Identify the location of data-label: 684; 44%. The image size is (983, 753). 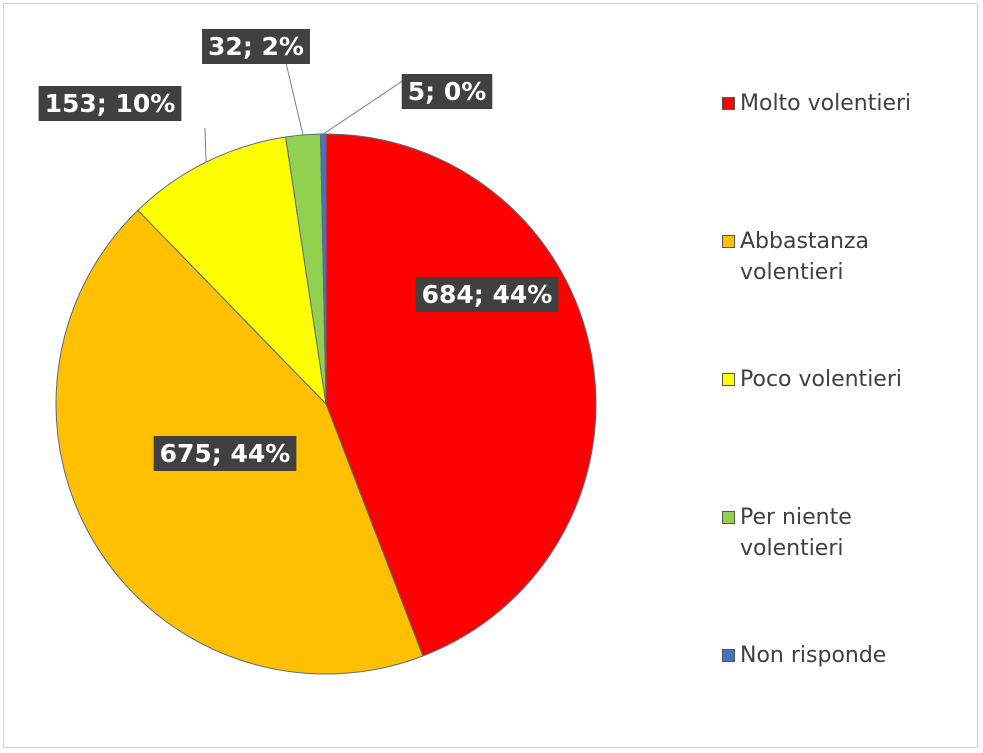
(487, 294).